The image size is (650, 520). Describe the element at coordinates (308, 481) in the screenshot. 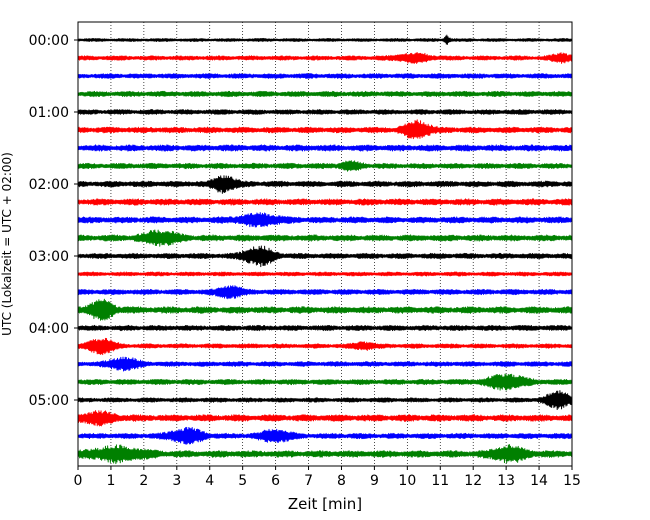

I see `x-tick-label: 7` at that location.